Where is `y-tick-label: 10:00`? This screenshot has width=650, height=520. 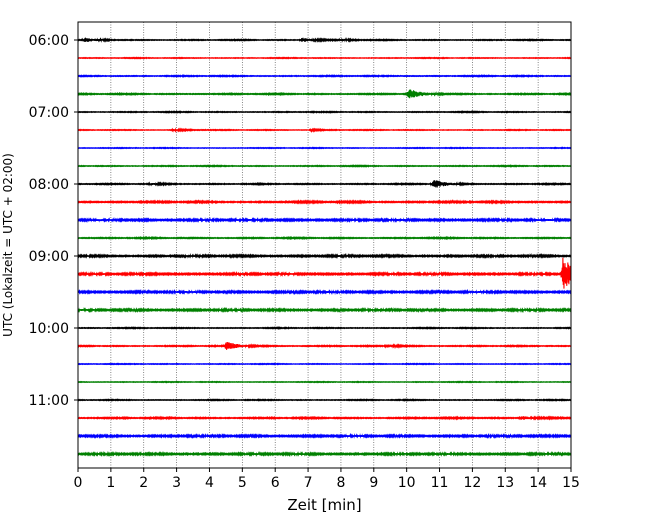 y-tick-label: 10:00 is located at coordinates (49, 329).